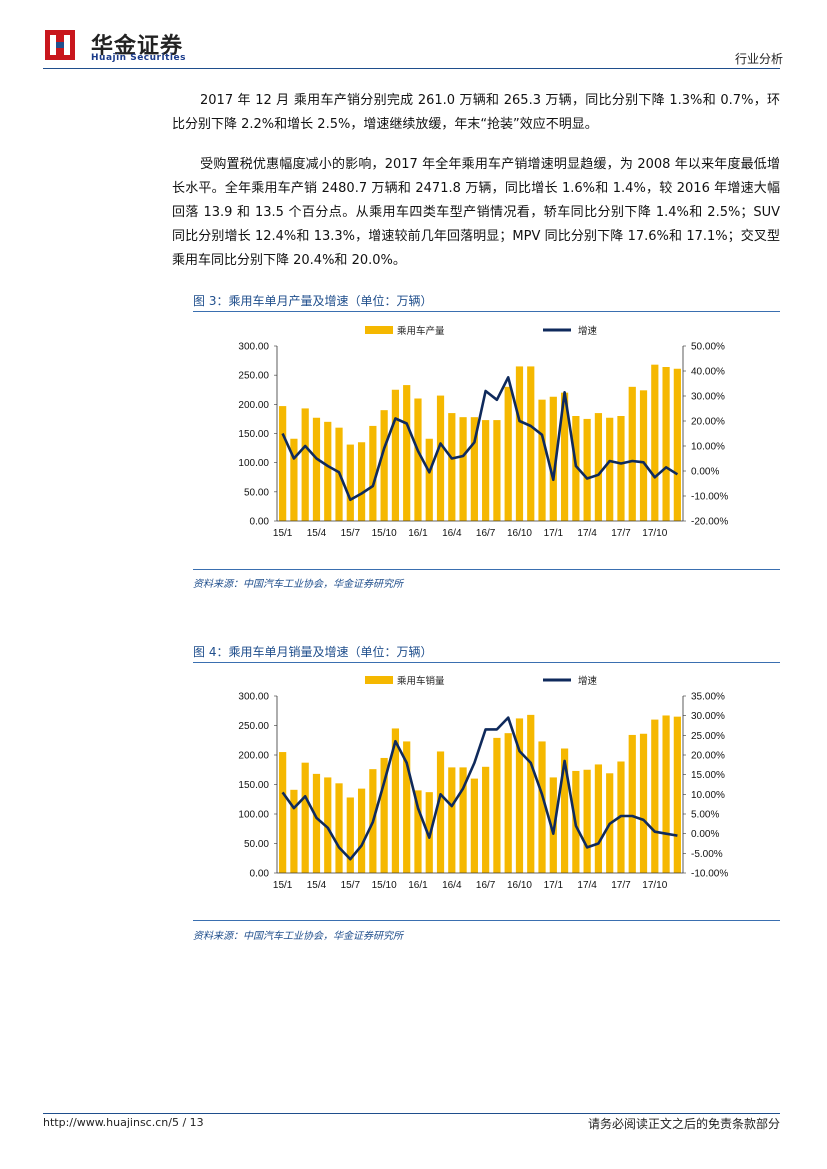 This screenshot has width=827, height=1169. I want to click on figure-4-title: 图 4：乘用车单月销量及增速（单位：万辆）, so click(313, 652).